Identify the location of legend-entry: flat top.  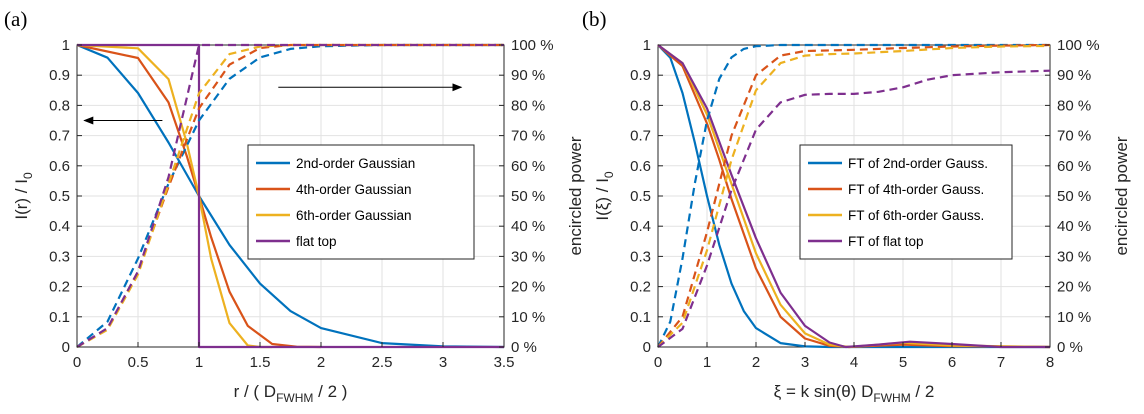
(316, 241).